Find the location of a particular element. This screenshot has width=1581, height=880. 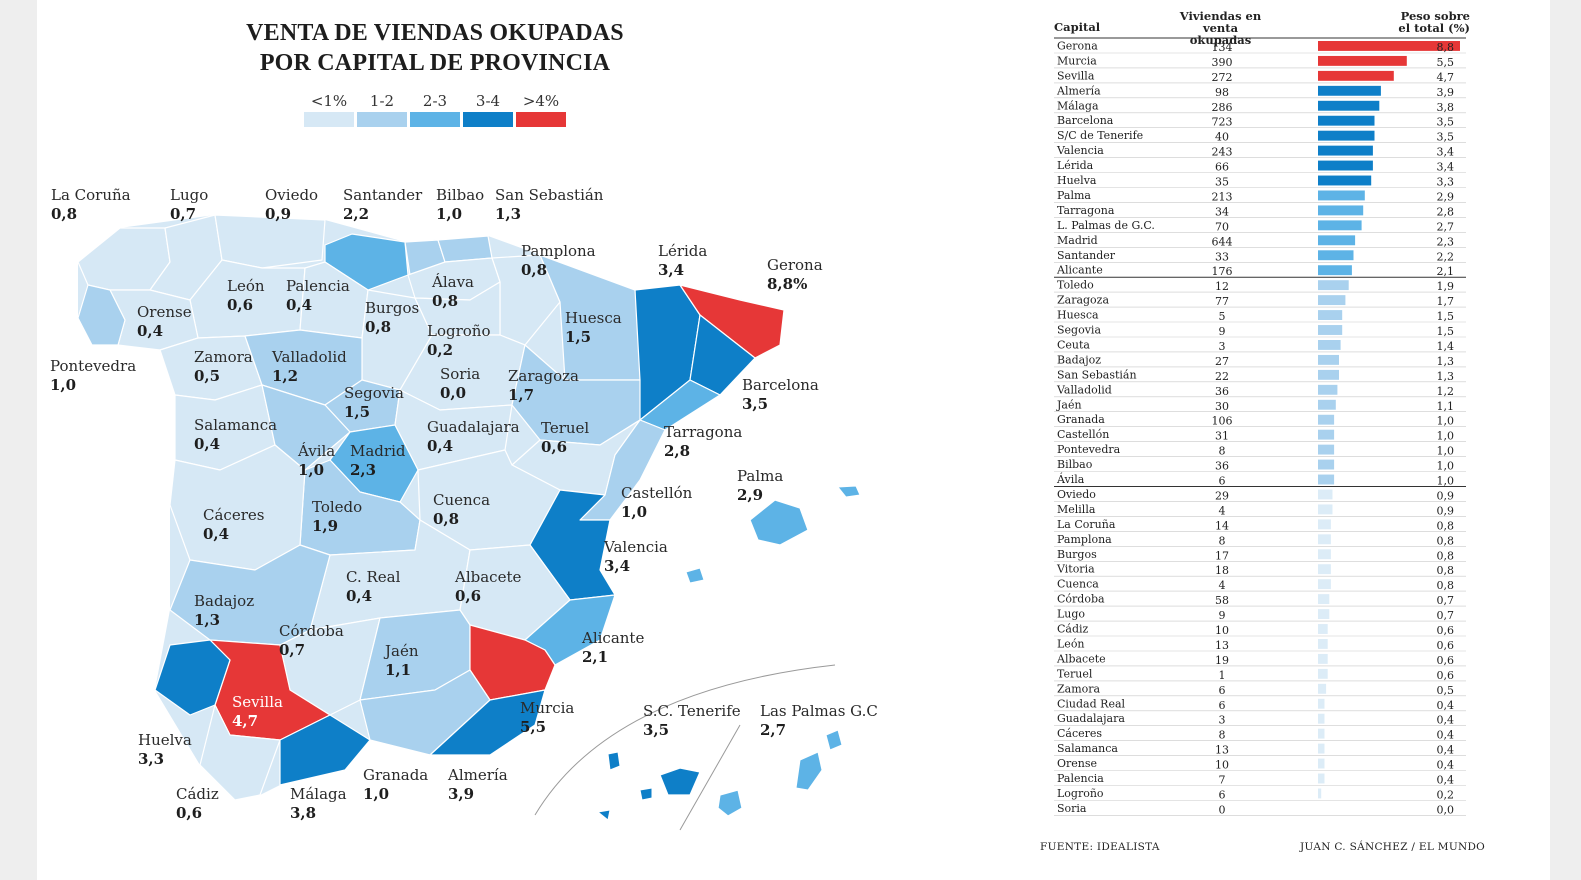

province-logrono is located at coordinates (457, 308).